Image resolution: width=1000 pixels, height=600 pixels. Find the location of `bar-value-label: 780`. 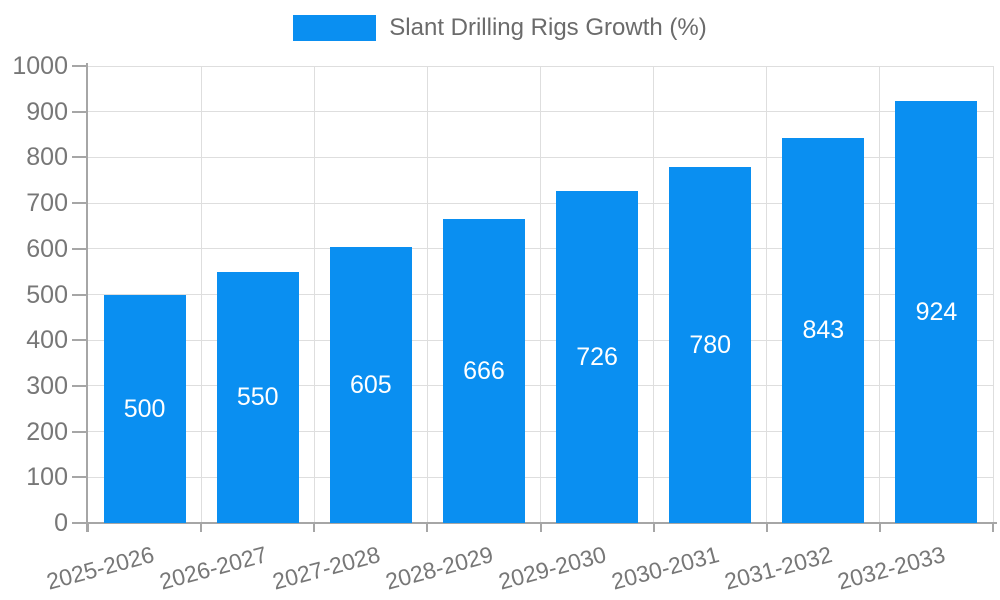

bar-value-label: 780 is located at coordinates (710, 344).